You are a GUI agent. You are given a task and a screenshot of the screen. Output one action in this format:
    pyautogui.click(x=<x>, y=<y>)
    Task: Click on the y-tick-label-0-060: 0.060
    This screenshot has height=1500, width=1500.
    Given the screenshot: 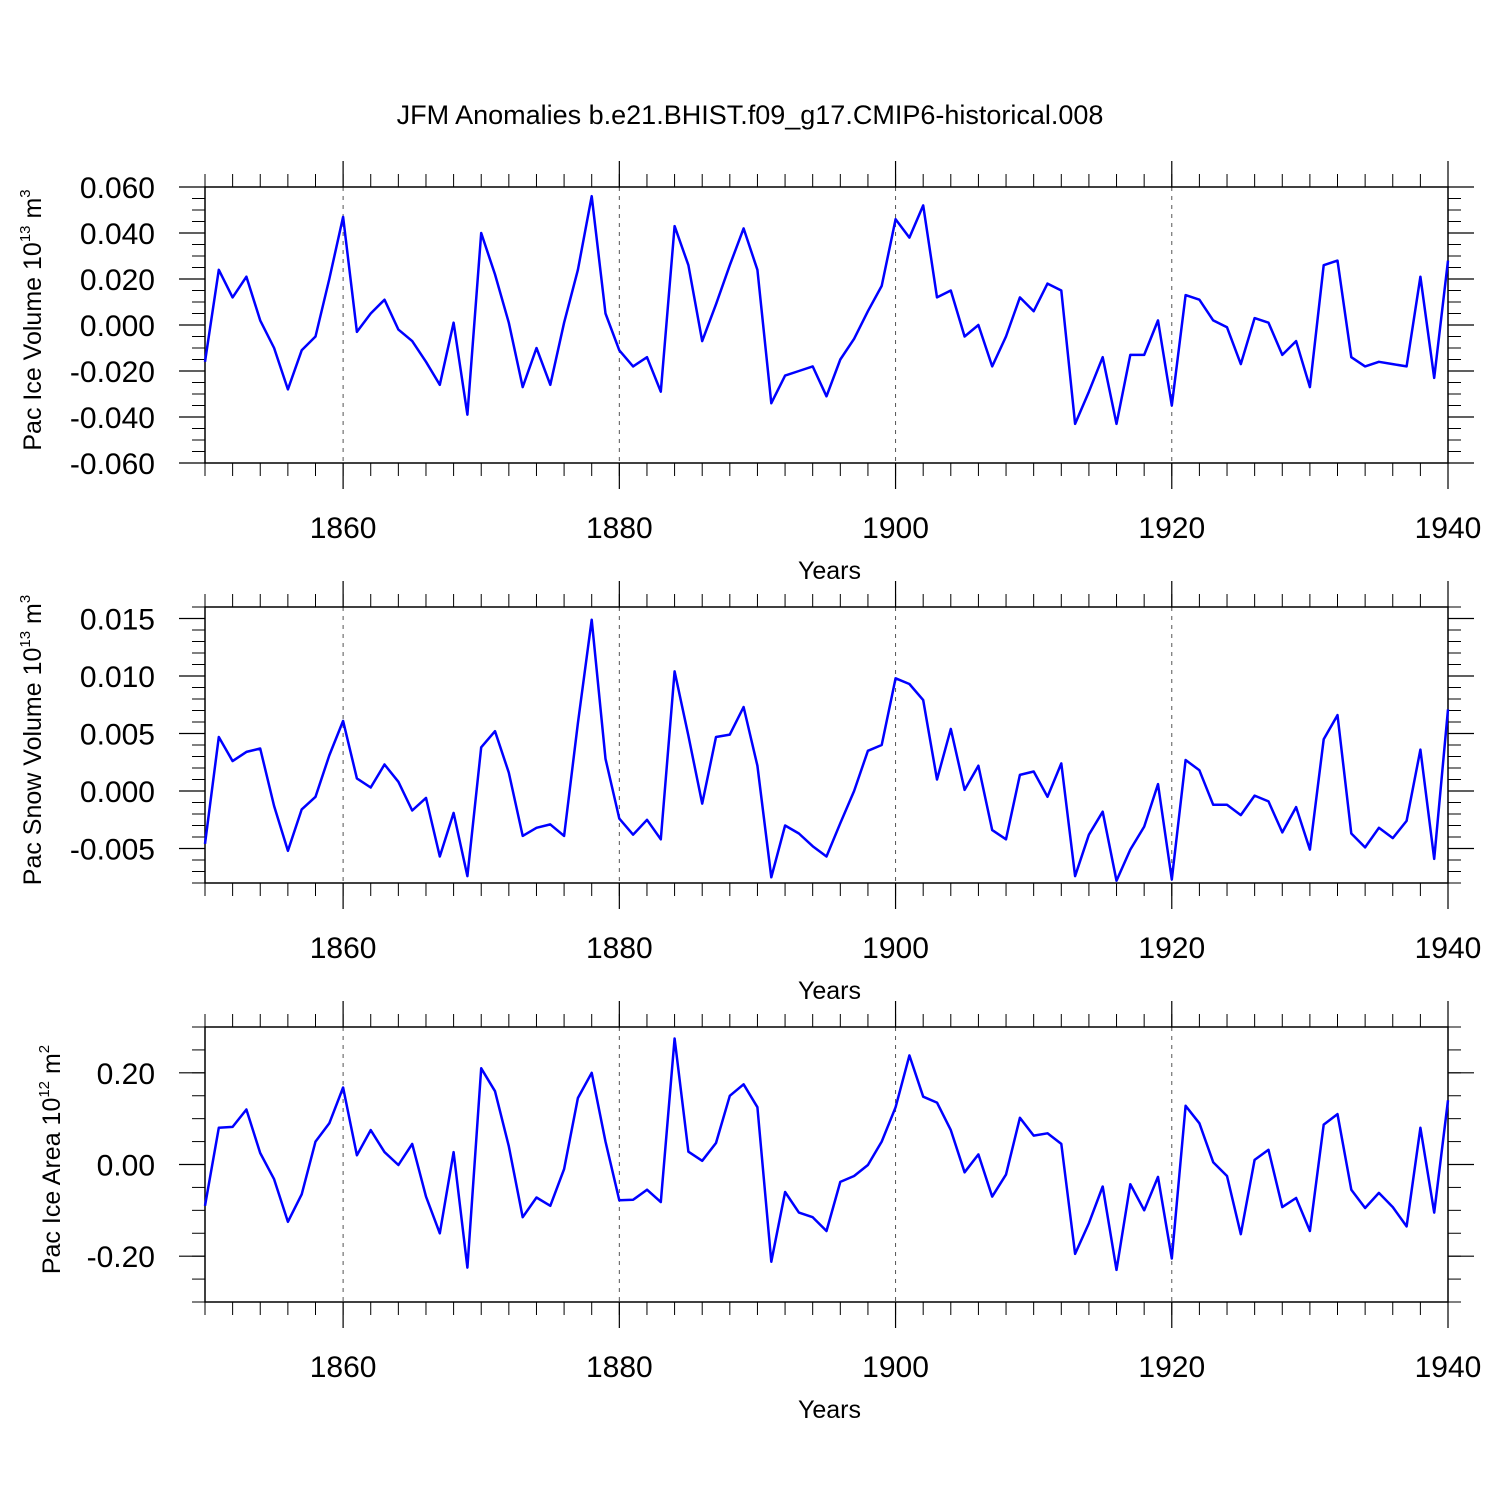 What is the action you would take?
    pyautogui.click(x=117, y=188)
    